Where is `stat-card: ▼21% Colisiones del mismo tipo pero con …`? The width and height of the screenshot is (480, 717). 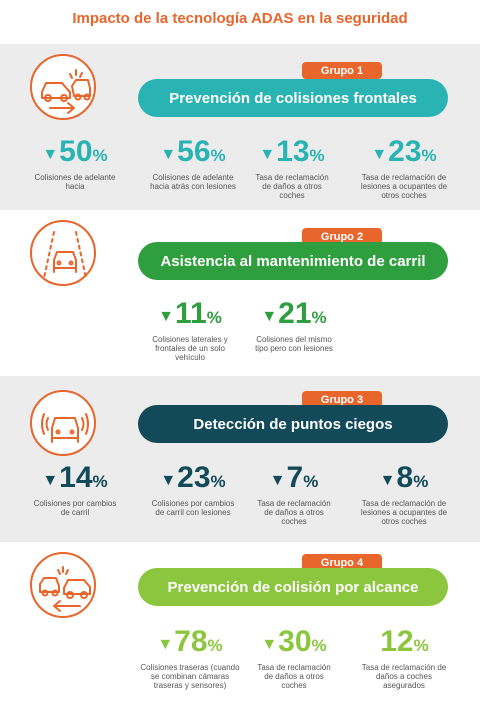
stat-card: ▼21% Colisiones del mismo tipo pero con … is located at coordinates (294, 325).